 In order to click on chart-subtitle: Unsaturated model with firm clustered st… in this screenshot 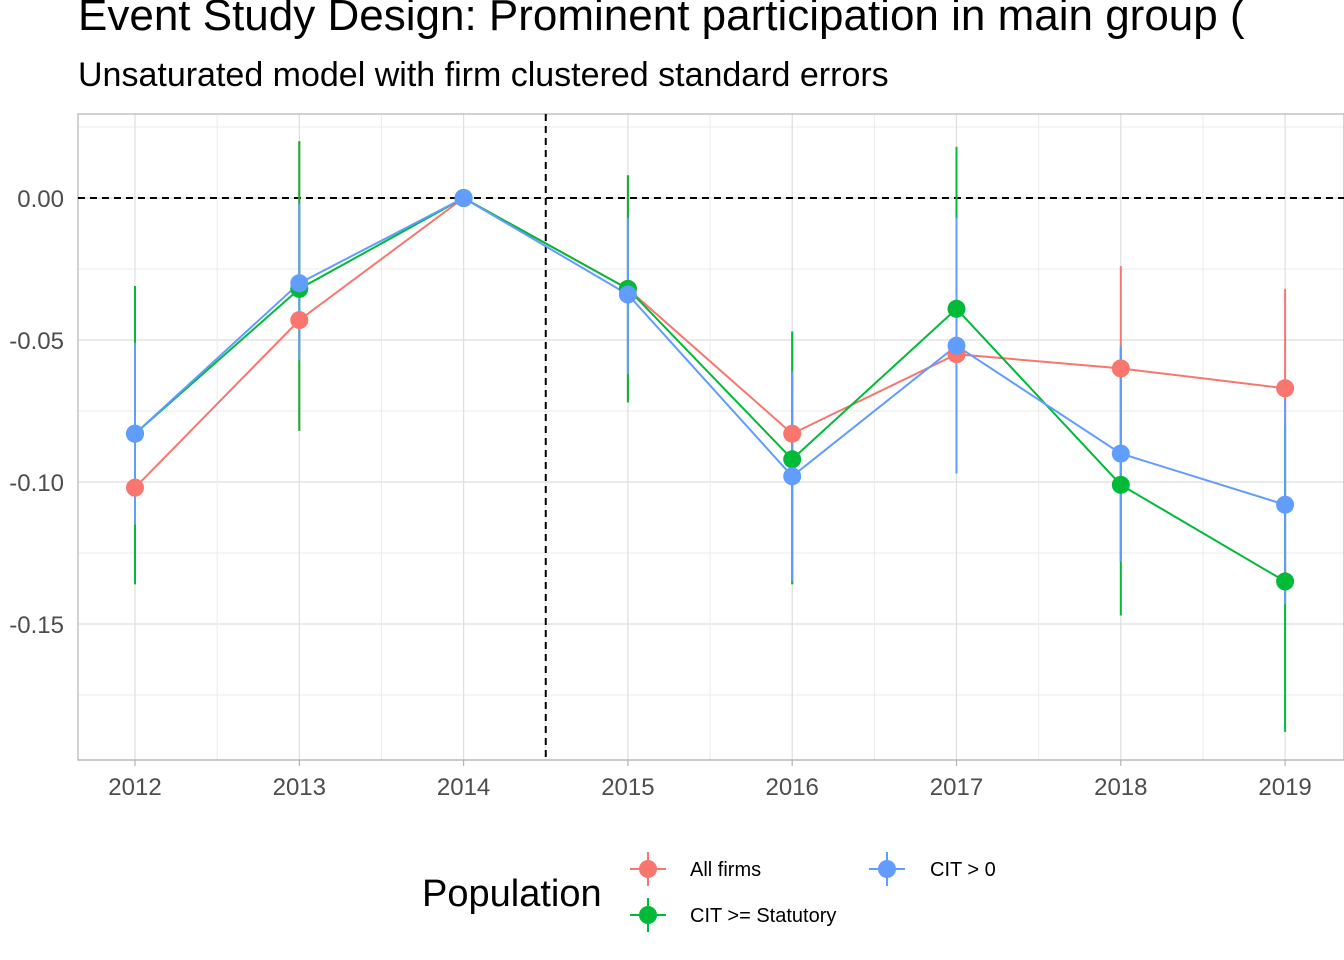, I will do `click(483, 75)`.